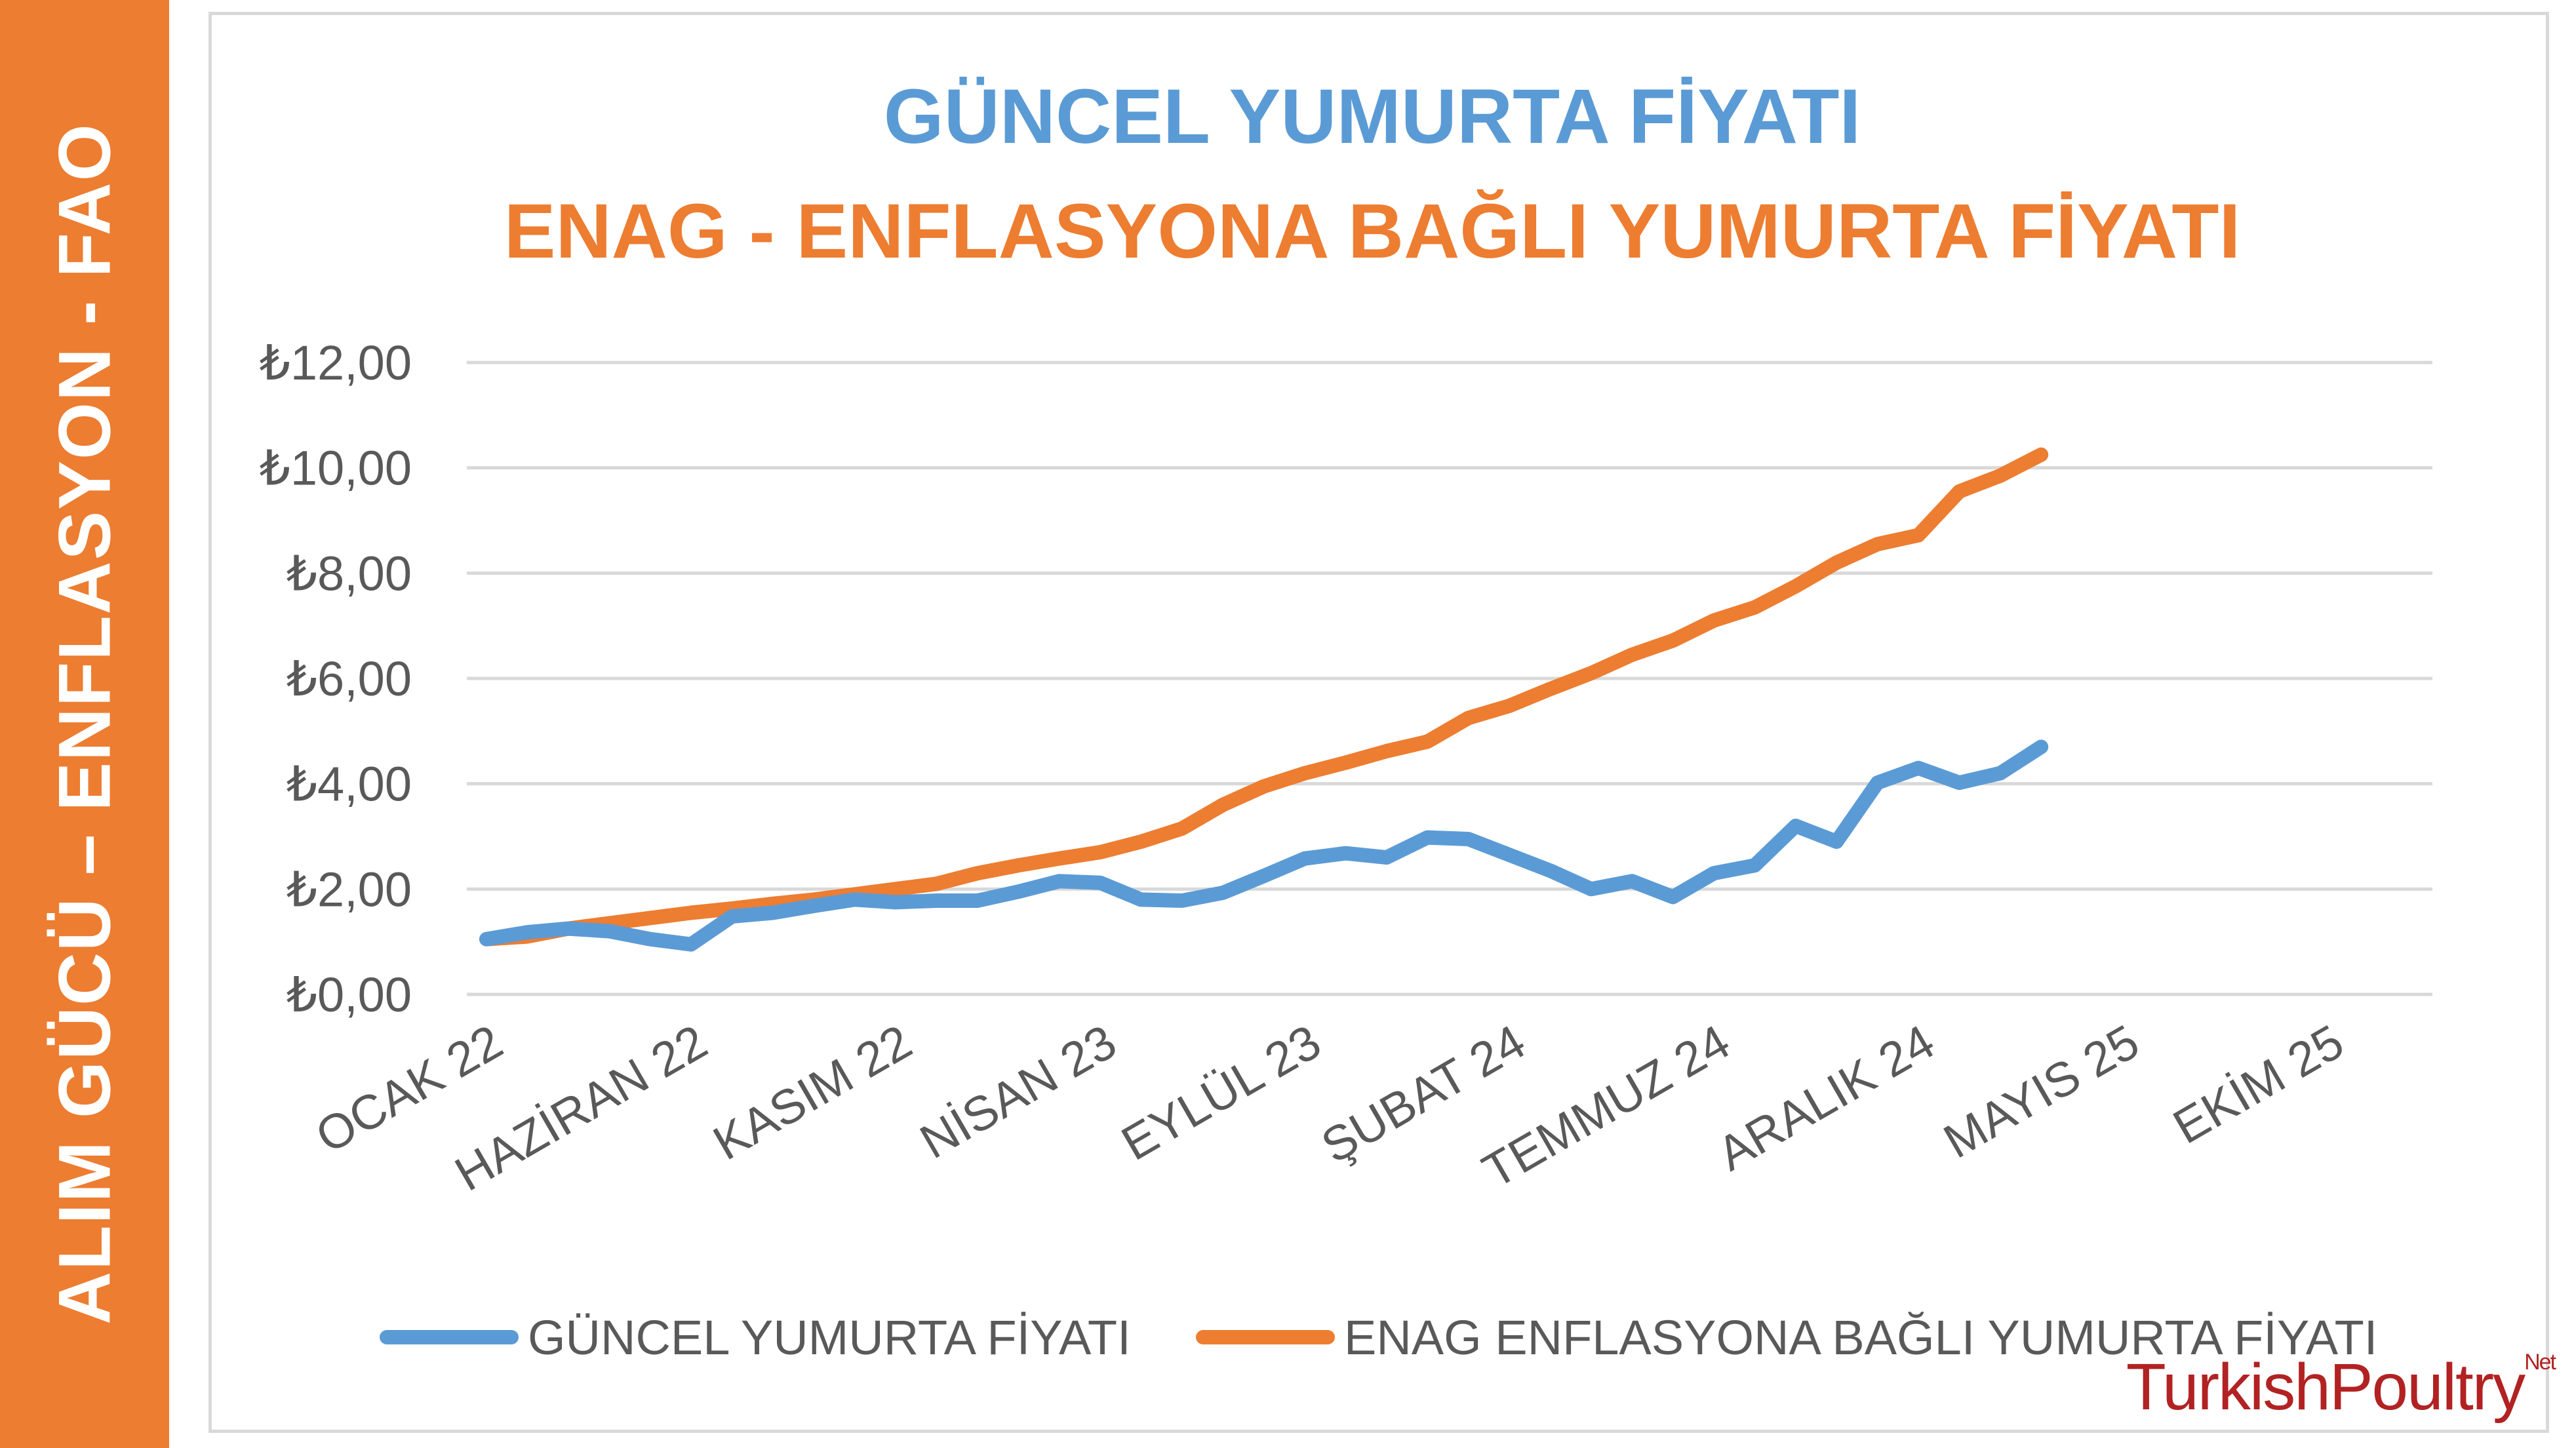 Image resolution: width=2576 pixels, height=1448 pixels. What do you see at coordinates (349, 679) in the screenshot?
I see `y-tick-label: ₺6,00` at bounding box center [349, 679].